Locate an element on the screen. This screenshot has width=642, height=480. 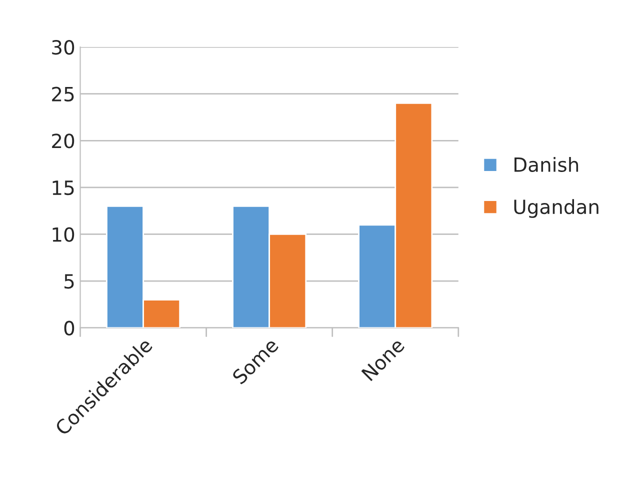
y-tick-label: 0 is located at coordinates (69, 328).